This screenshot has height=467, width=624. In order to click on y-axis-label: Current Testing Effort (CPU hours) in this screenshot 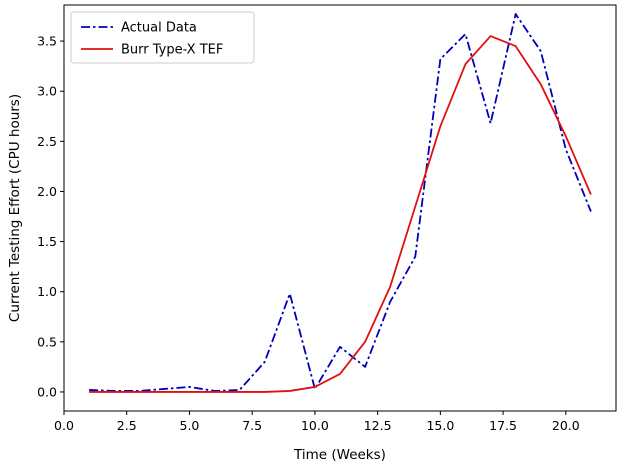, I will do `click(15, 208)`.